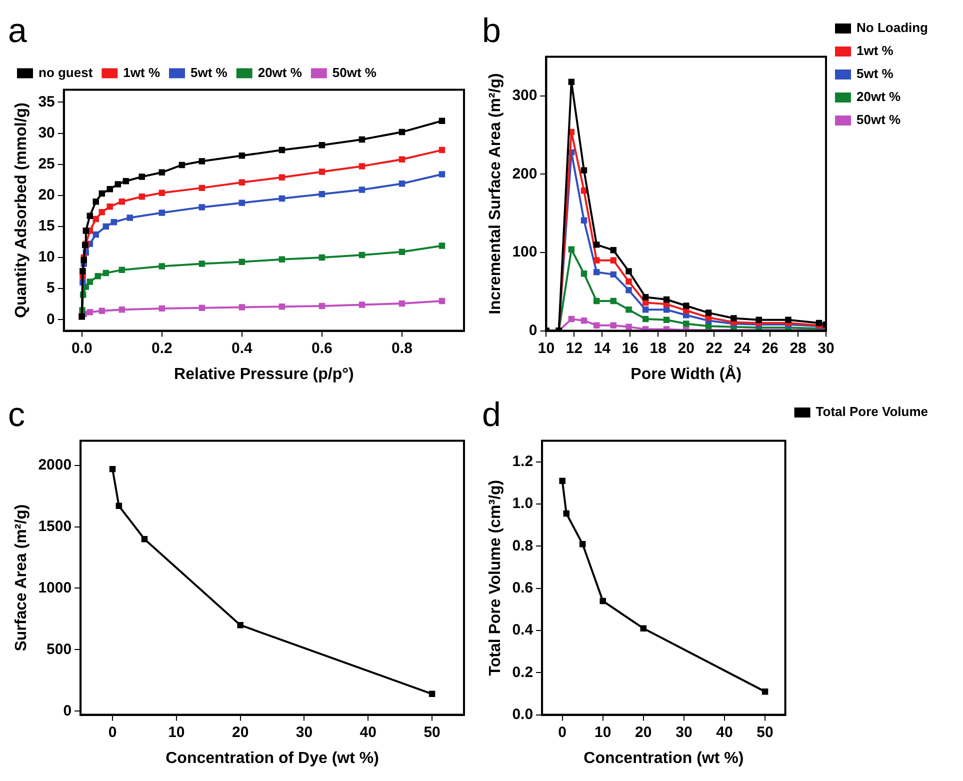  Describe the element at coordinates (46, 163) in the screenshot. I see `y-tick-label: 25` at that location.